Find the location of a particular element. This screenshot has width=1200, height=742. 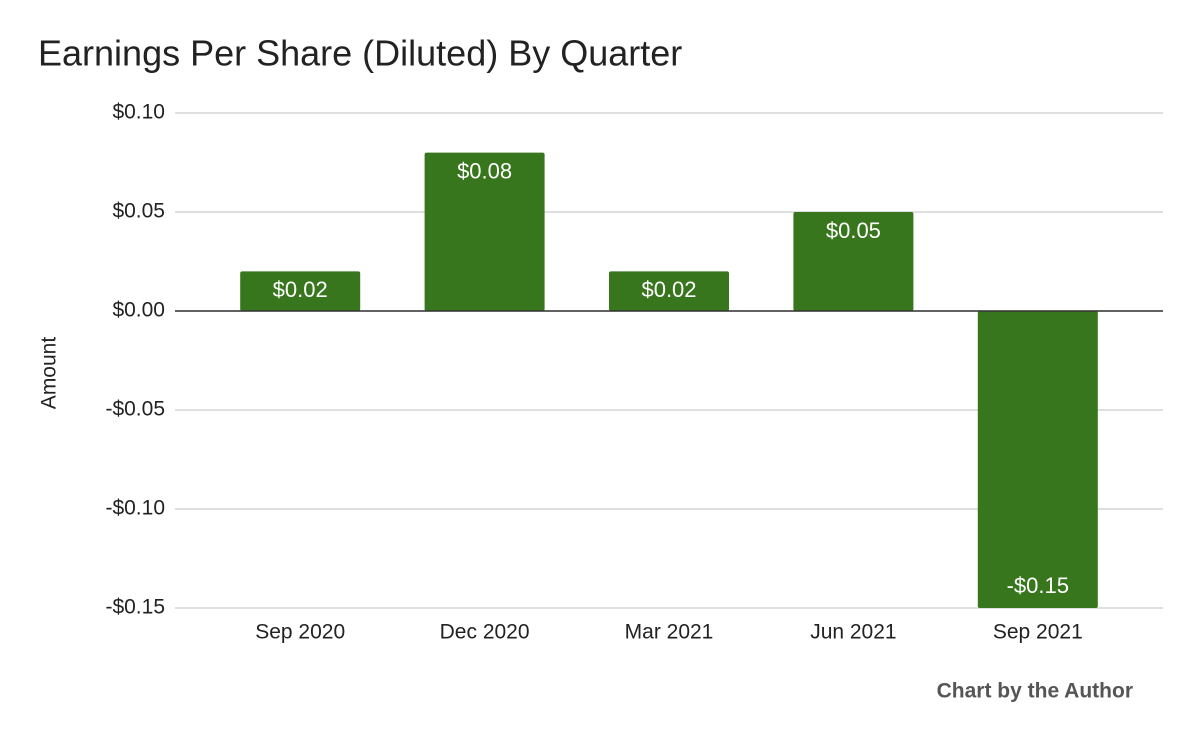

x-tick-label: Jun 2021 is located at coordinates (853, 632).